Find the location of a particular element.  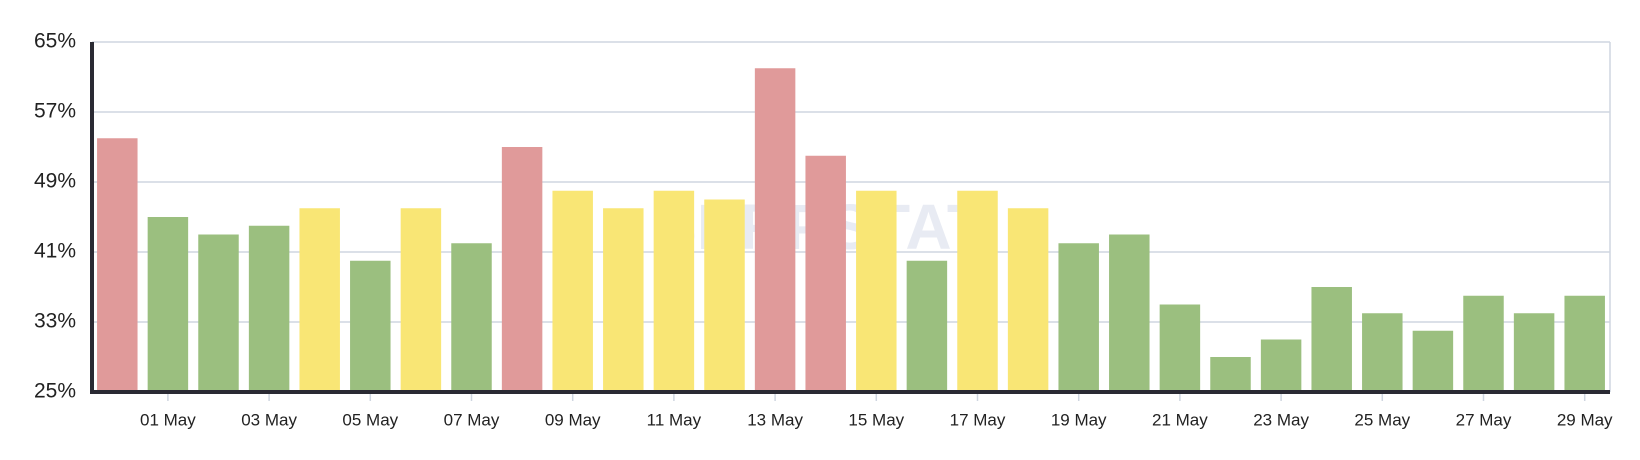

x-tick-label: 07 May is located at coordinates (472, 419).